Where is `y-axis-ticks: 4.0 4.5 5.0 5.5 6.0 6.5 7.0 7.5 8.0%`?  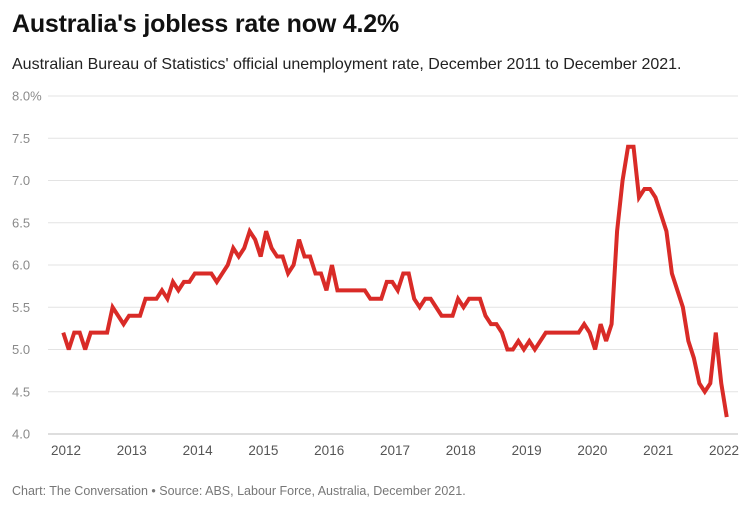 y-axis-ticks: 4.0 4.5 5.0 5.5 6.0 6.5 7.0 7.5 8.0% is located at coordinates (27, 265).